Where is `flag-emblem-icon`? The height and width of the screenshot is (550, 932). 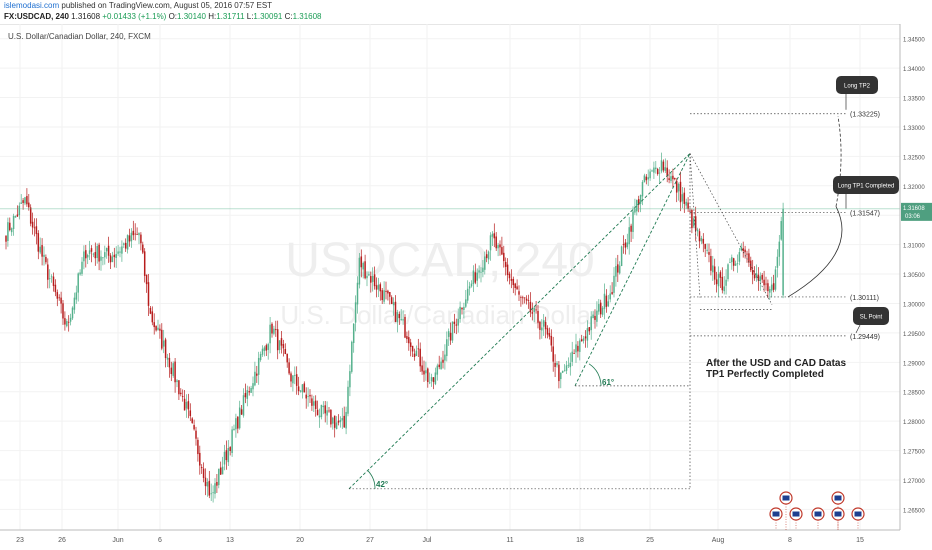
flag-emblem-icon is located at coordinates (776, 514).